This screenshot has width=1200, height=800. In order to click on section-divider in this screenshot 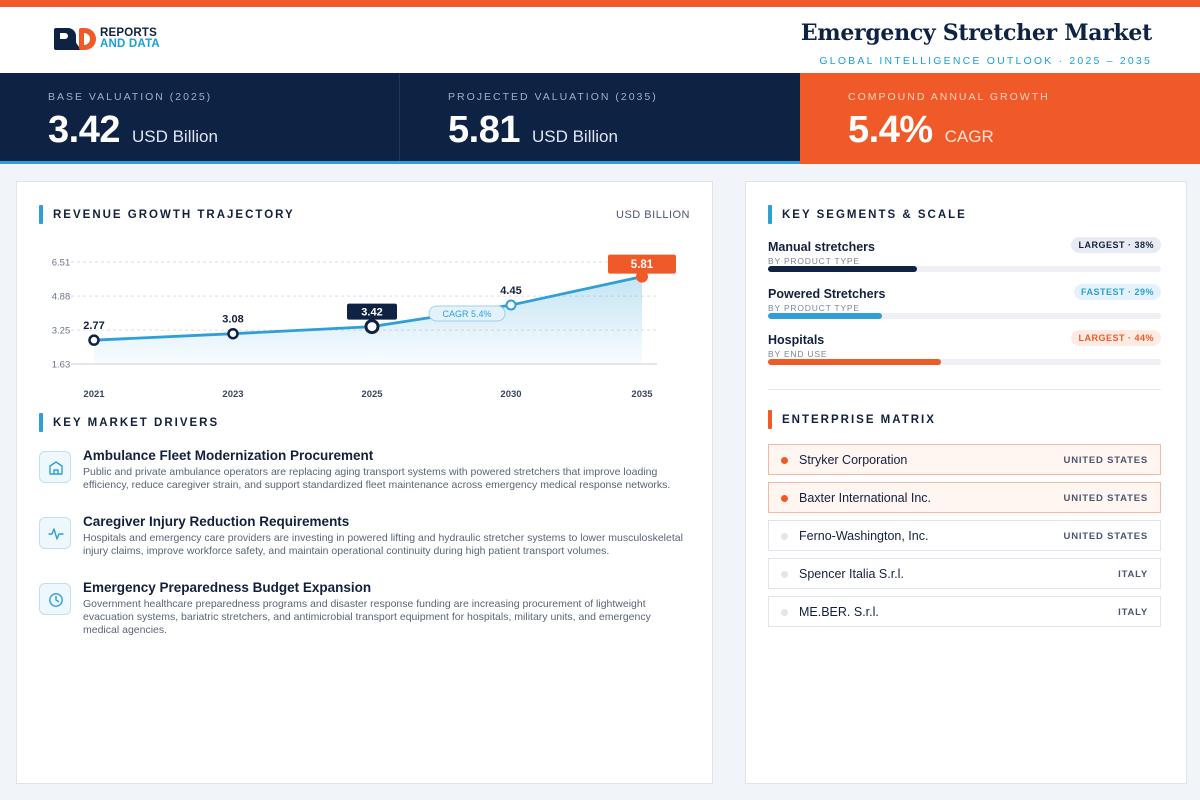, I will do `click(964, 389)`.